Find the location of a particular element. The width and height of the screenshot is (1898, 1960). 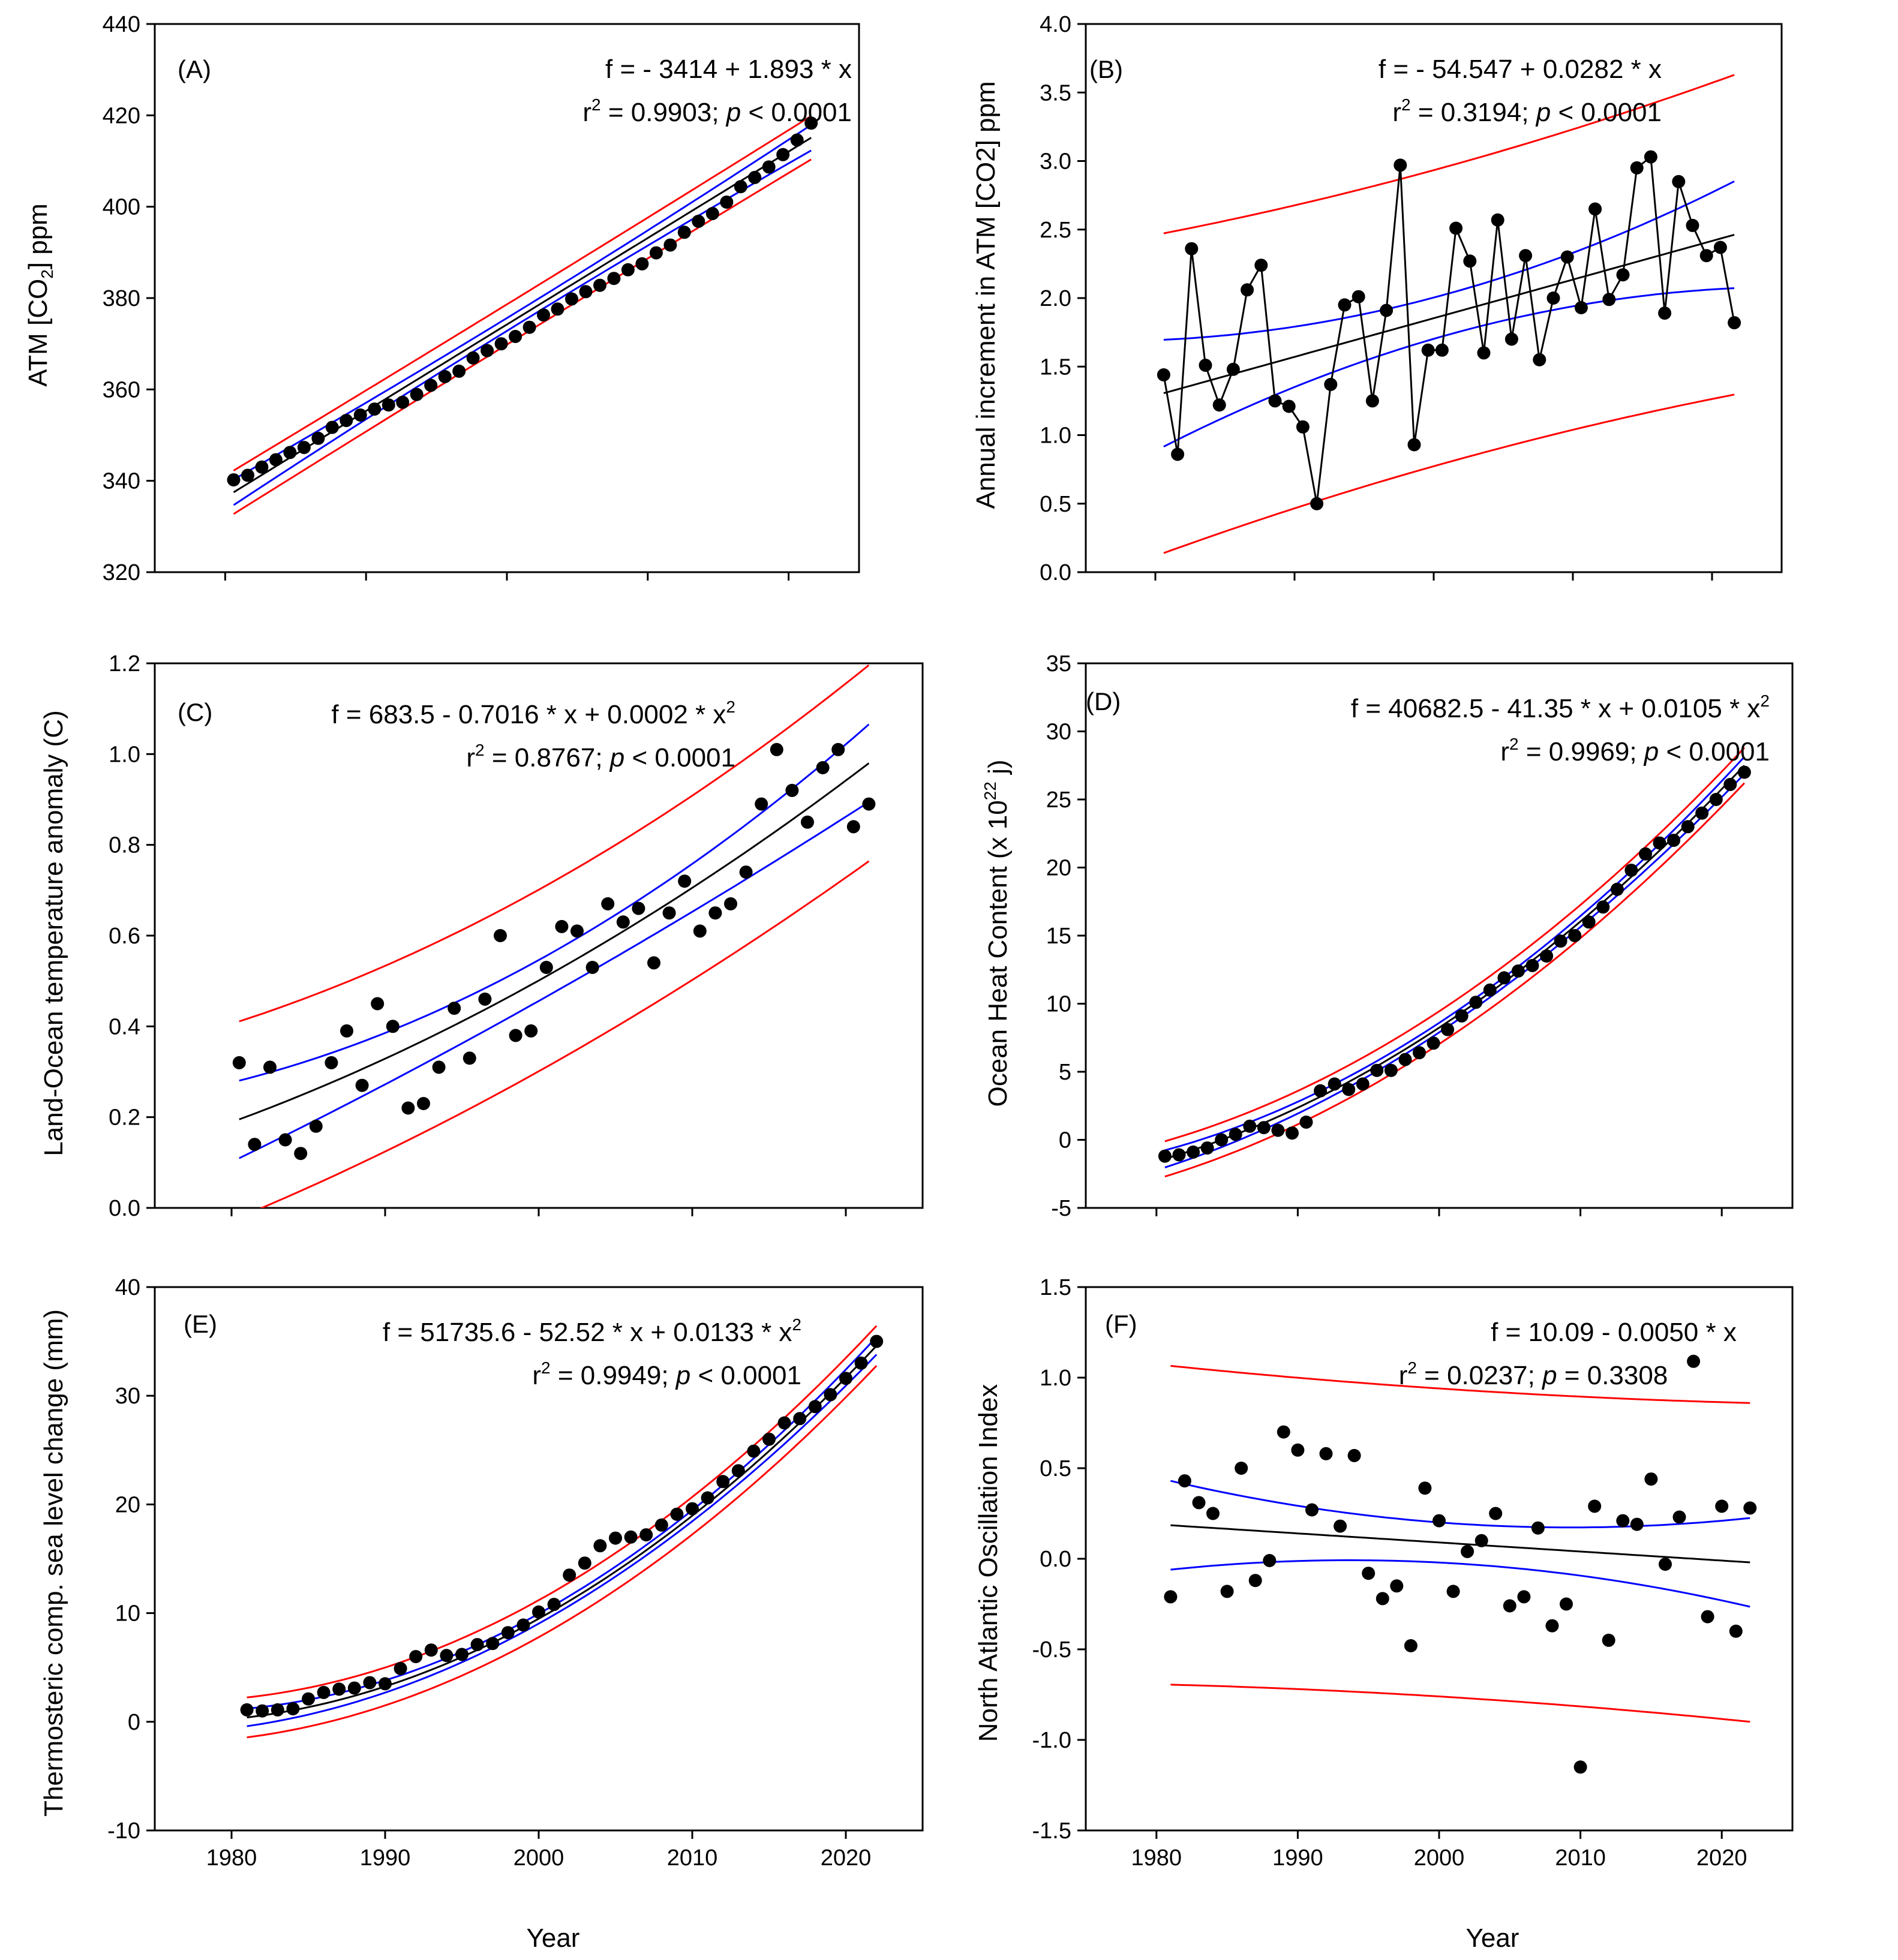

panel-f-ytick-label: 0.5 is located at coordinates (1056, 1469).